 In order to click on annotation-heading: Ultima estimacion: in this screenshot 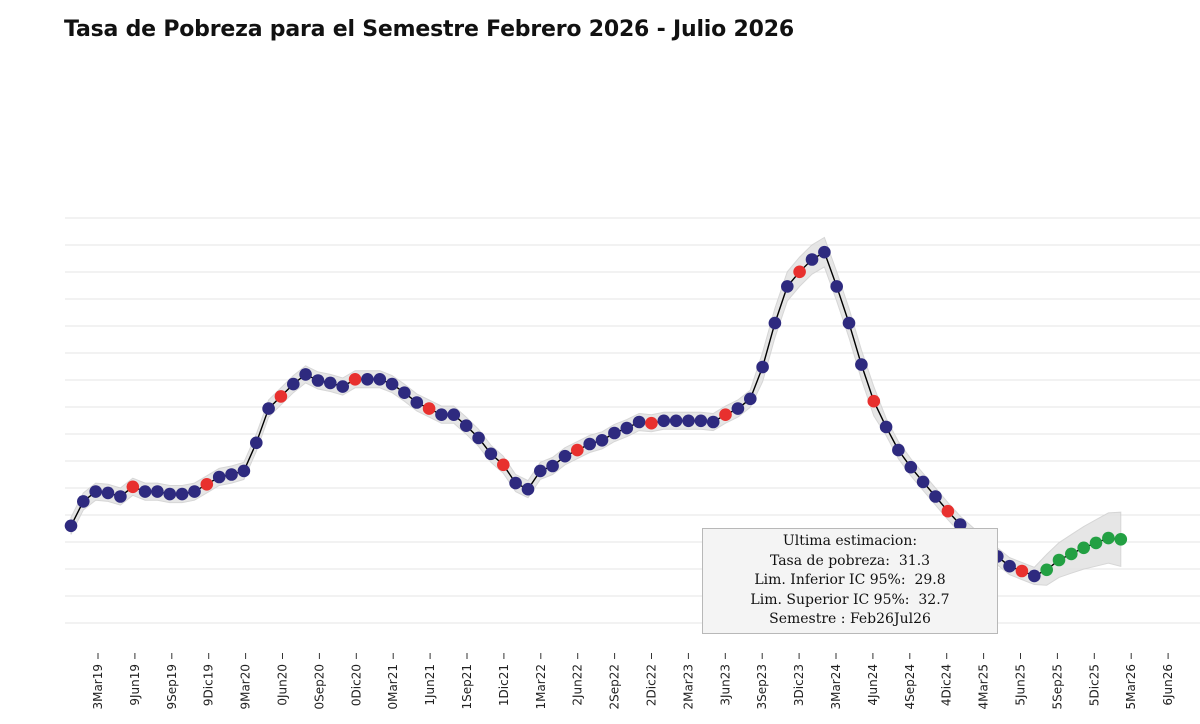, I will do `click(850, 541)`.